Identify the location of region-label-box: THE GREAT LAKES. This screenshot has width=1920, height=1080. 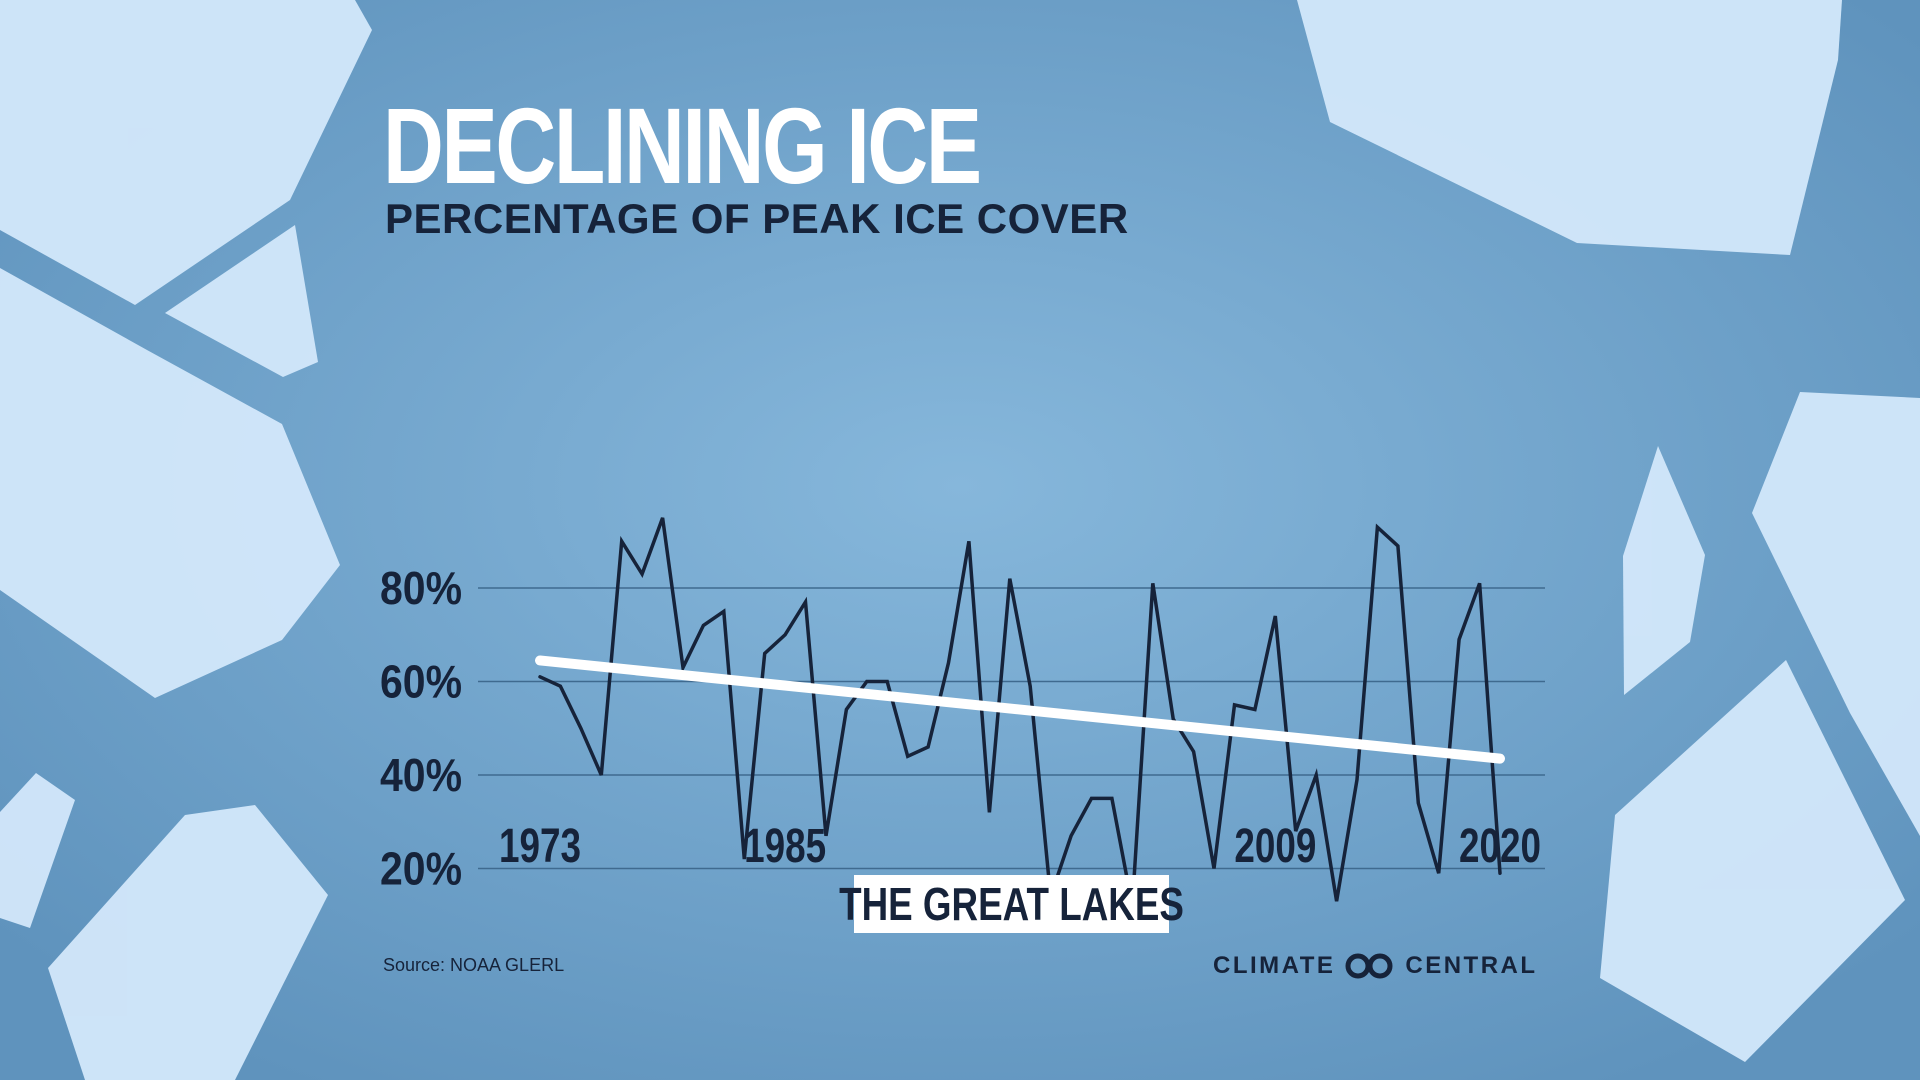
(1011, 904).